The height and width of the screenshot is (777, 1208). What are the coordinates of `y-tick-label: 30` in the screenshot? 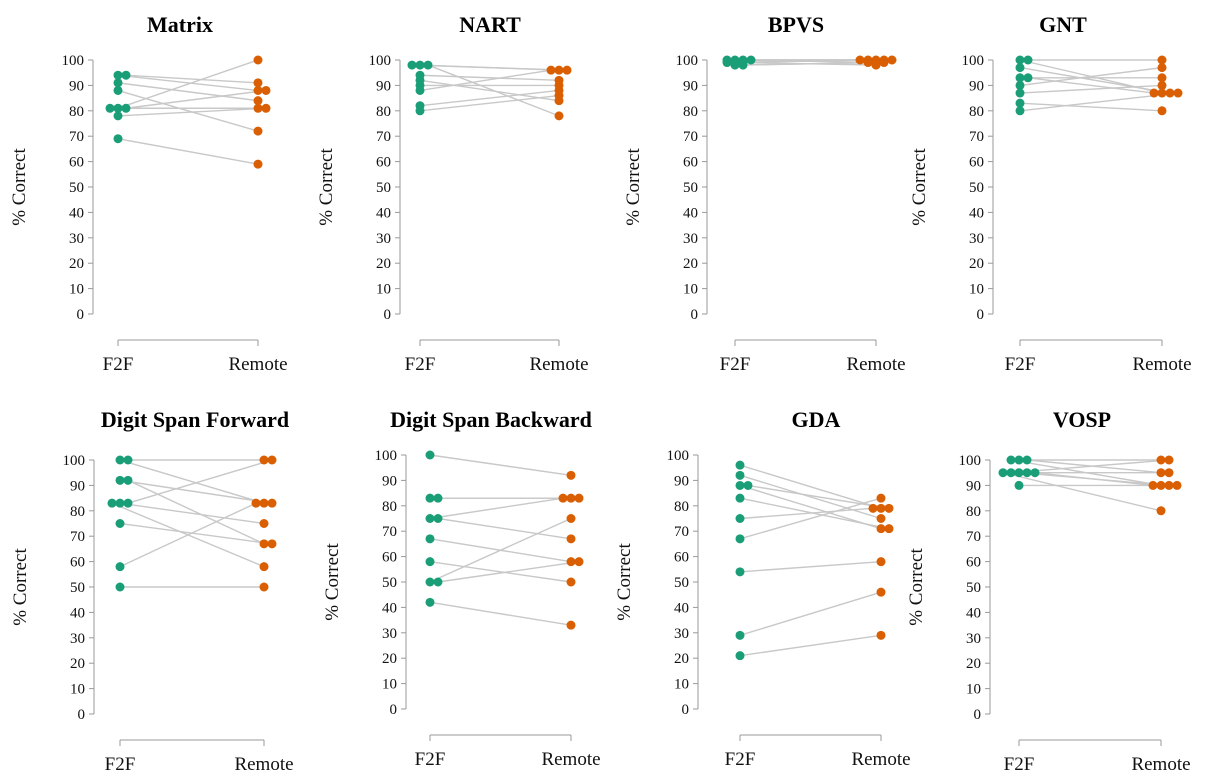 It's located at (76, 239).